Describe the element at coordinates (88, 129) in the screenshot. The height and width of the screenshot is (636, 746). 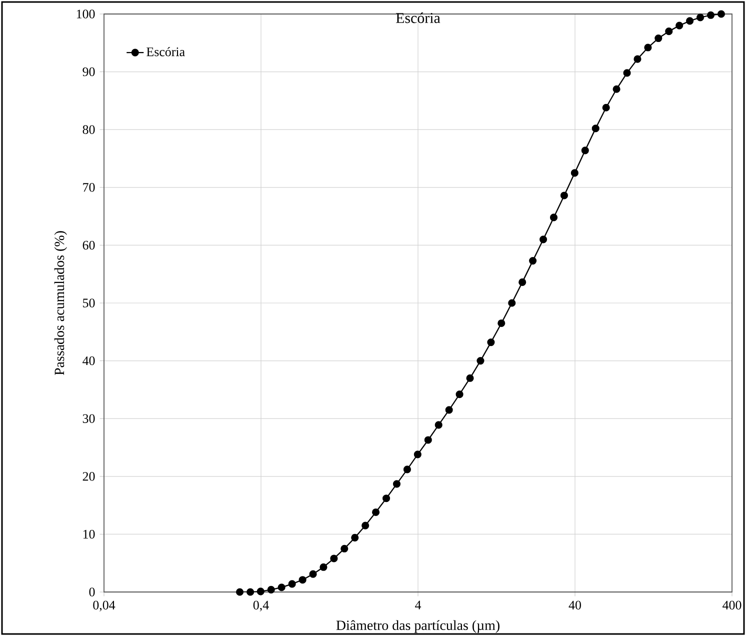
I see `y-tick-label: 80` at that location.